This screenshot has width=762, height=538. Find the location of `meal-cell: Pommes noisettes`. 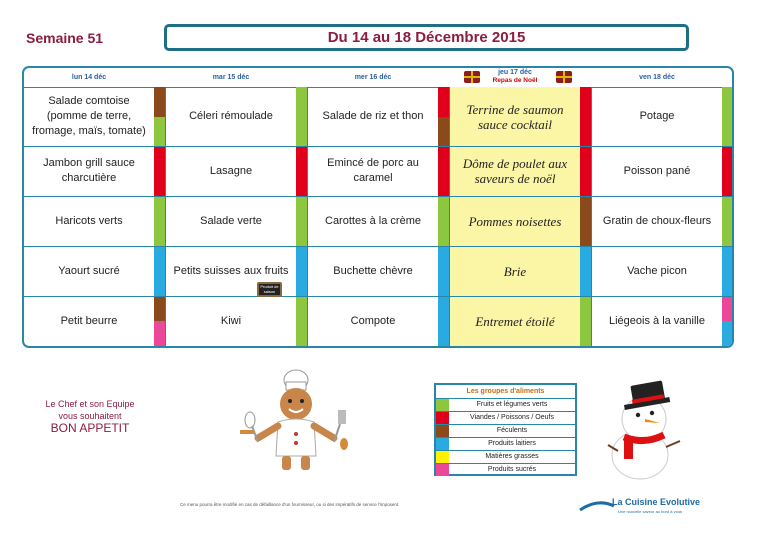

meal-cell: Pommes noisettes is located at coordinates (515, 221).